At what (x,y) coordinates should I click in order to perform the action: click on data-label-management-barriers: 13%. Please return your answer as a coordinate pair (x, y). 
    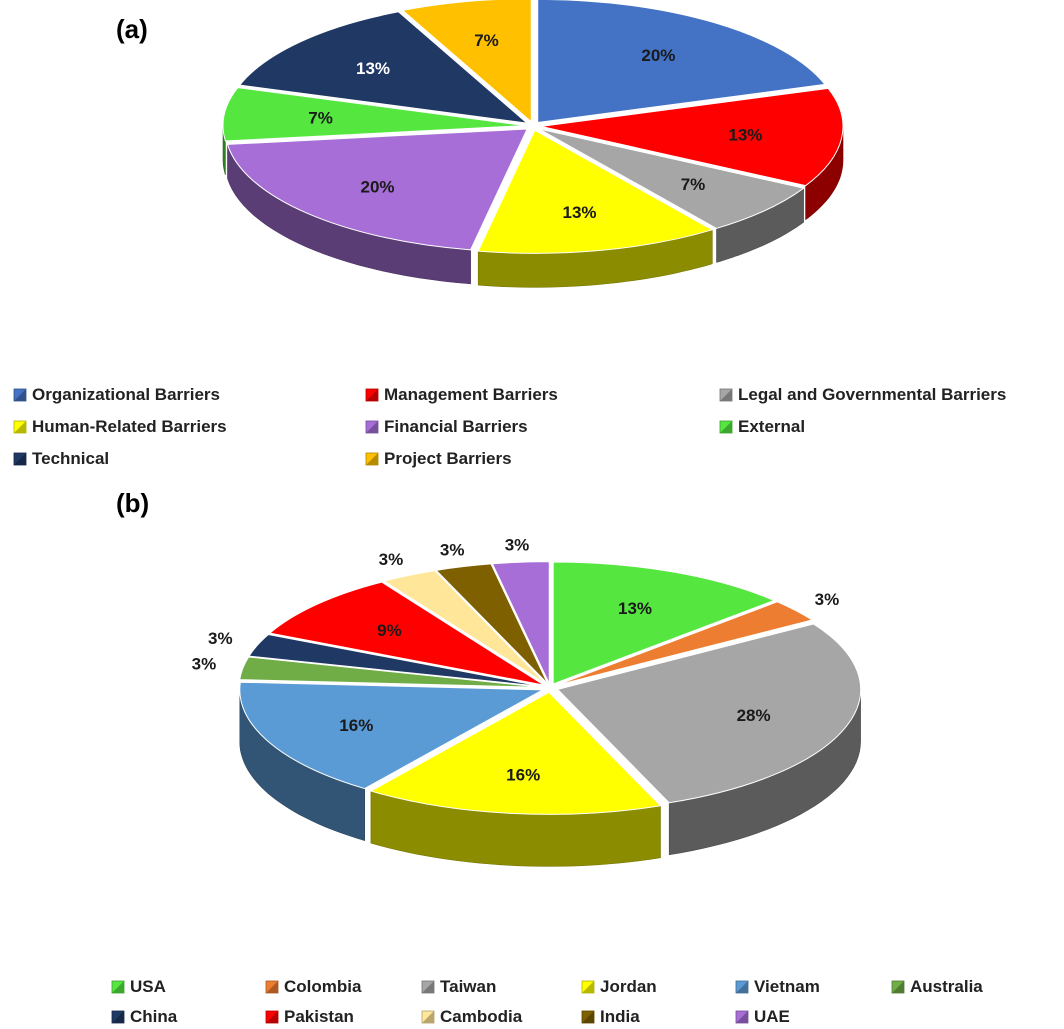
    Looking at the image, I should click on (745, 134).